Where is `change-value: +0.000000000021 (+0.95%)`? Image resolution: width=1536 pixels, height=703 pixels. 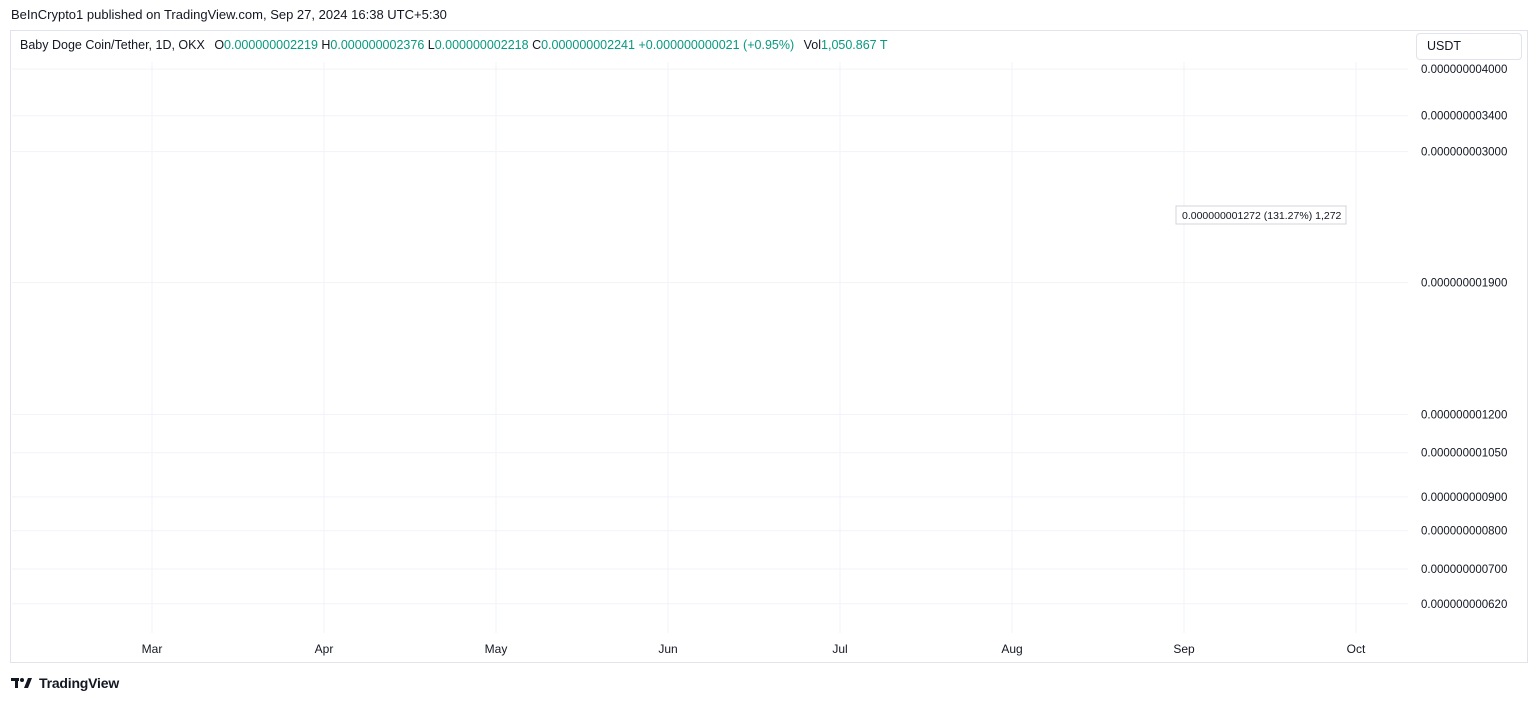 change-value: +0.000000000021 (+0.95%) is located at coordinates (716, 45).